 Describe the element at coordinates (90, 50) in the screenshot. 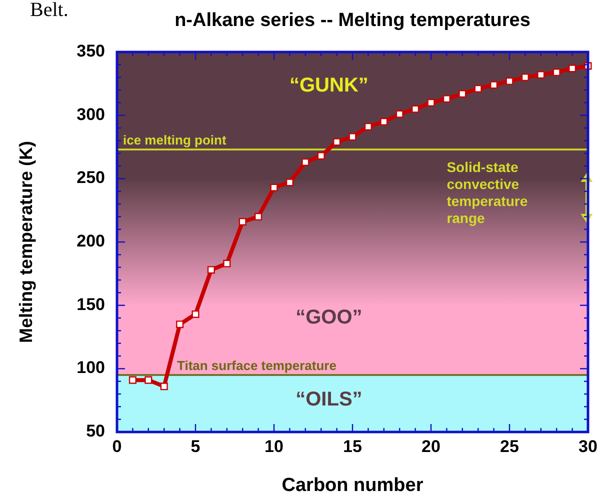

I see `y-tick-label: 350` at that location.